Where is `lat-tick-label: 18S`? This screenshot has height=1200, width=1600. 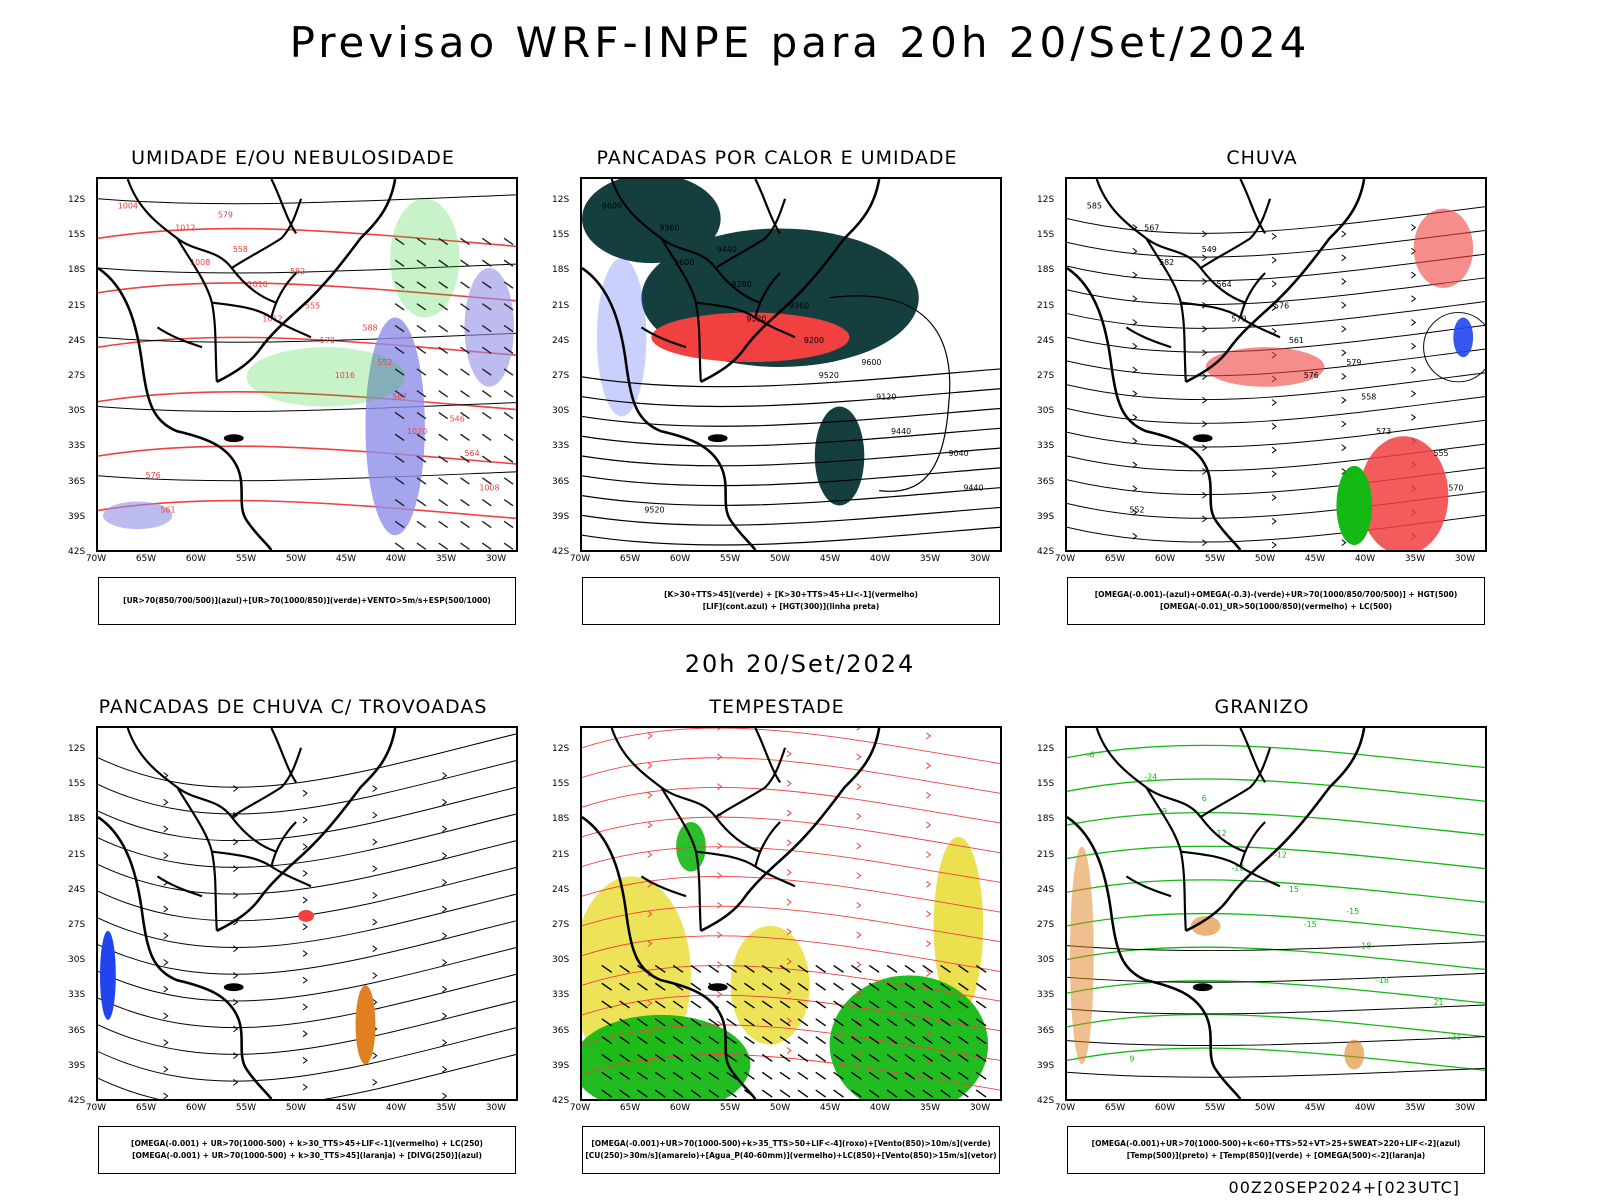 lat-tick-label: 18S is located at coordinates (1046, 819).